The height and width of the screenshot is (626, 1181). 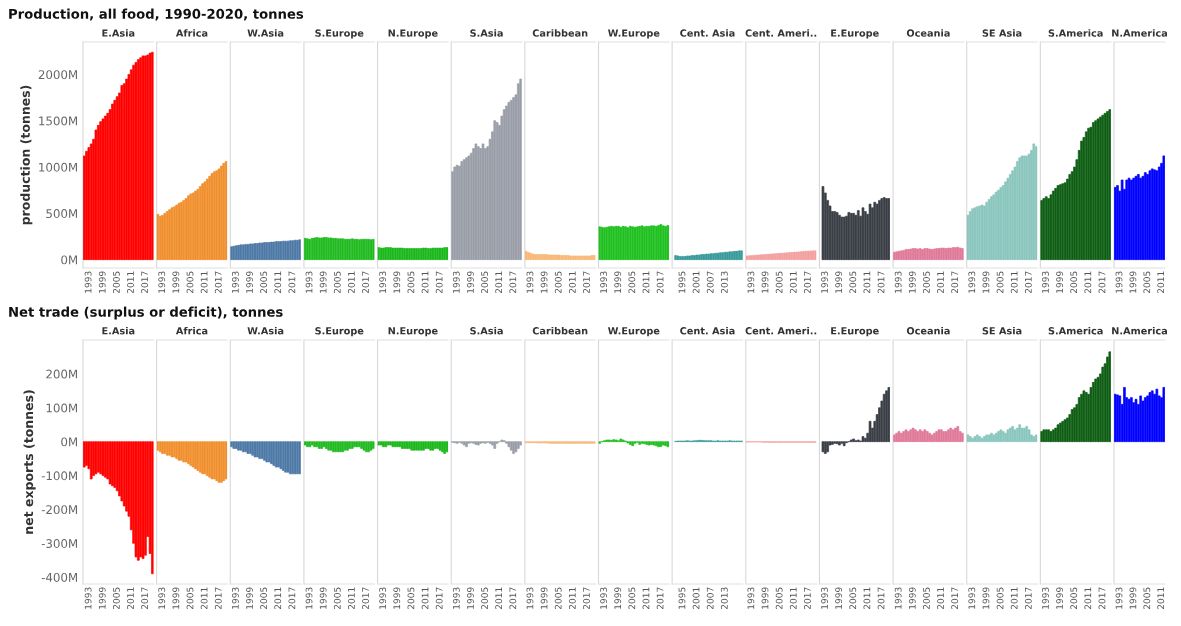 What do you see at coordinates (57, 75) in the screenshot?
I see `y-tick-label: 2000M` at bounding box center [57, 75].